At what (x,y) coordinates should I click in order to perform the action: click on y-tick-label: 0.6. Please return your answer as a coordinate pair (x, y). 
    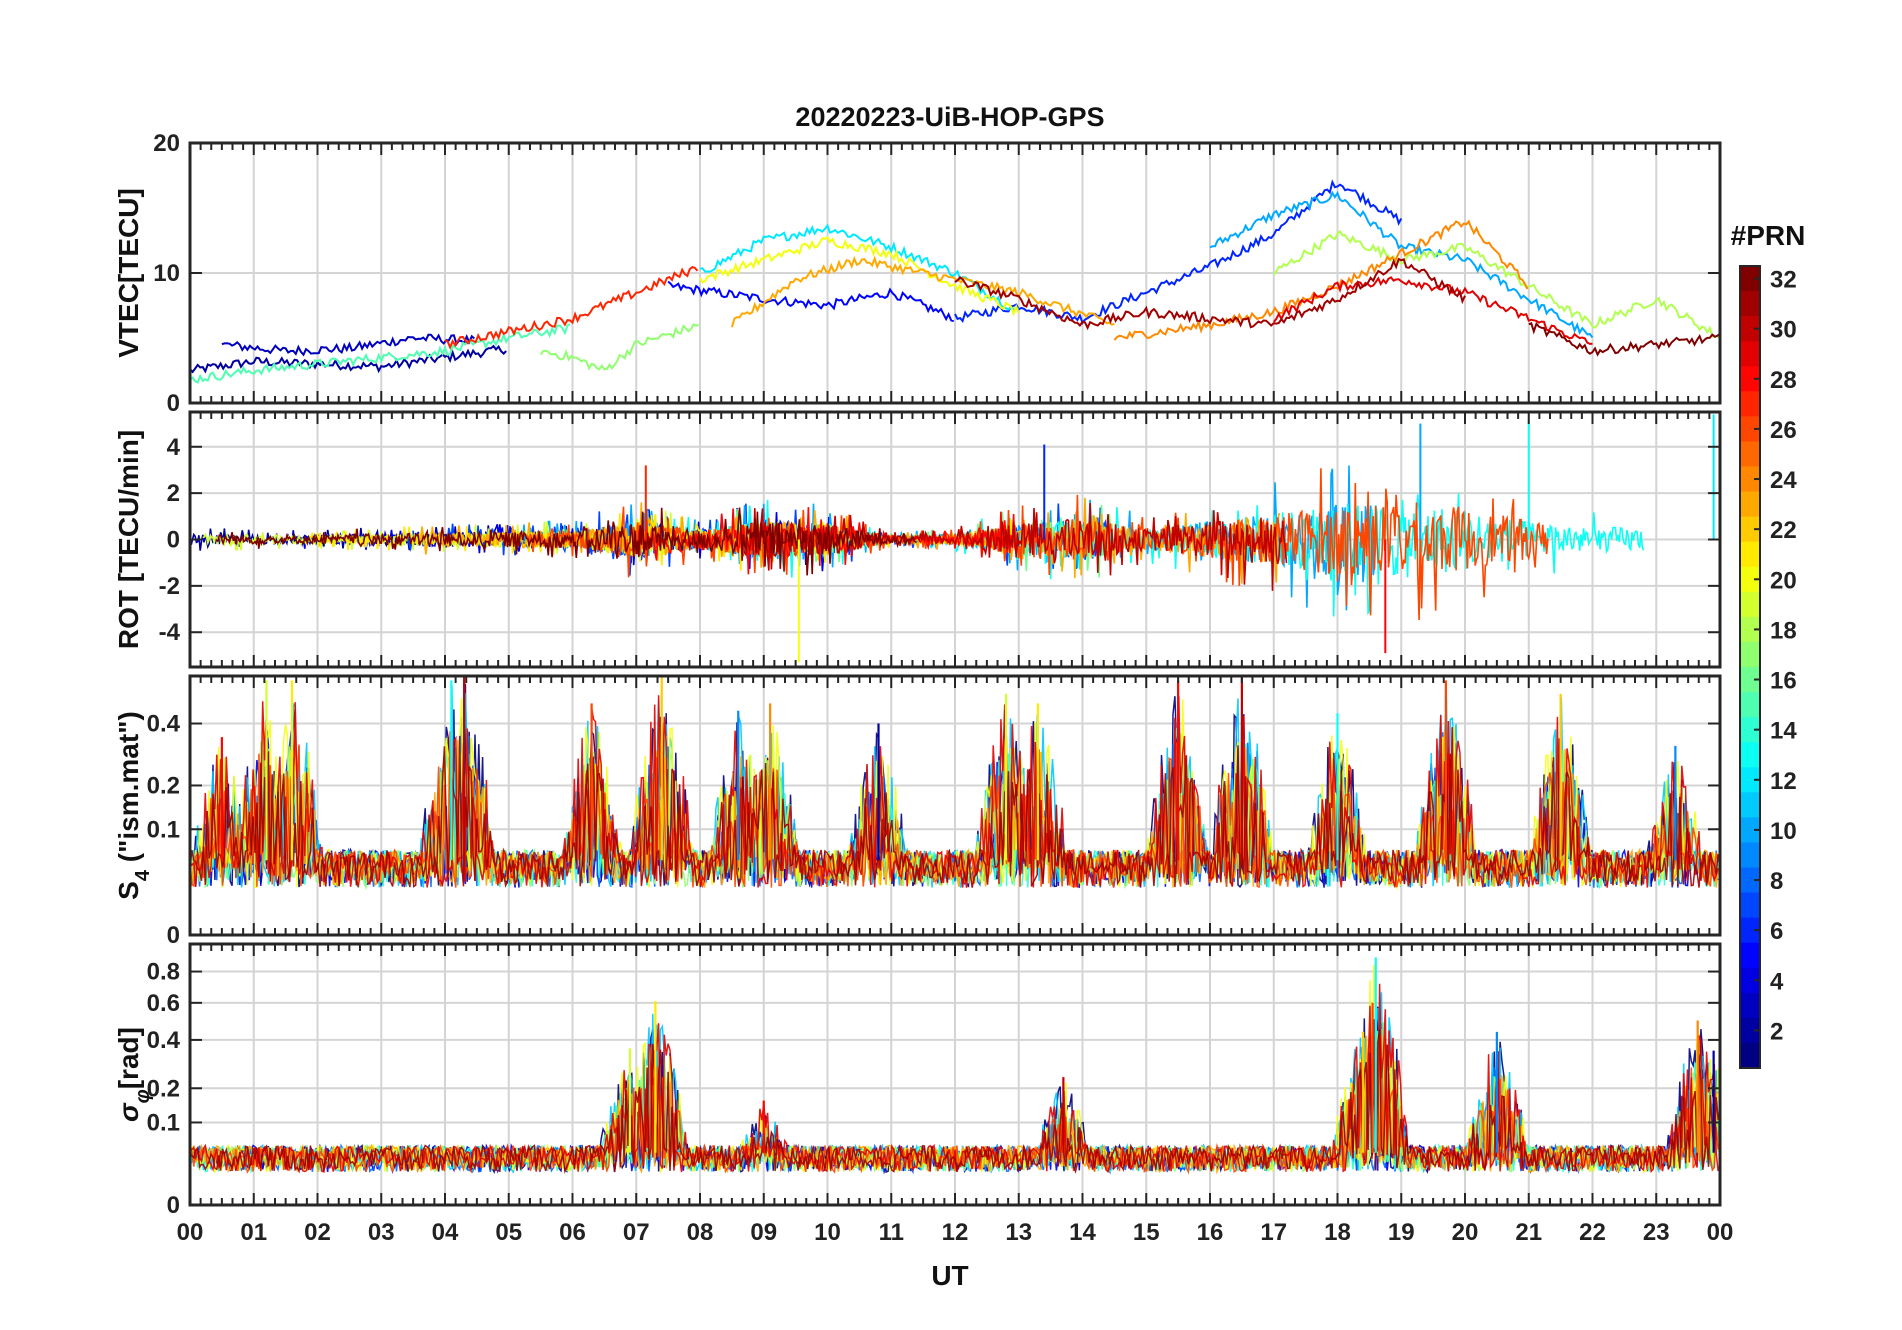
    Looking at the image, I should click on (163, 1003).